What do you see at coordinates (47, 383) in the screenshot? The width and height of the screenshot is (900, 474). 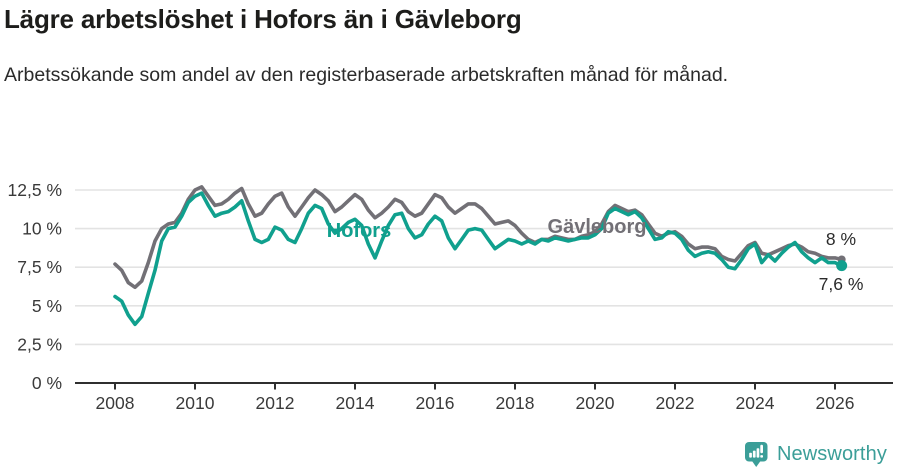 I see `y-axis-label: 0 %` at bounding box center [47, 383].